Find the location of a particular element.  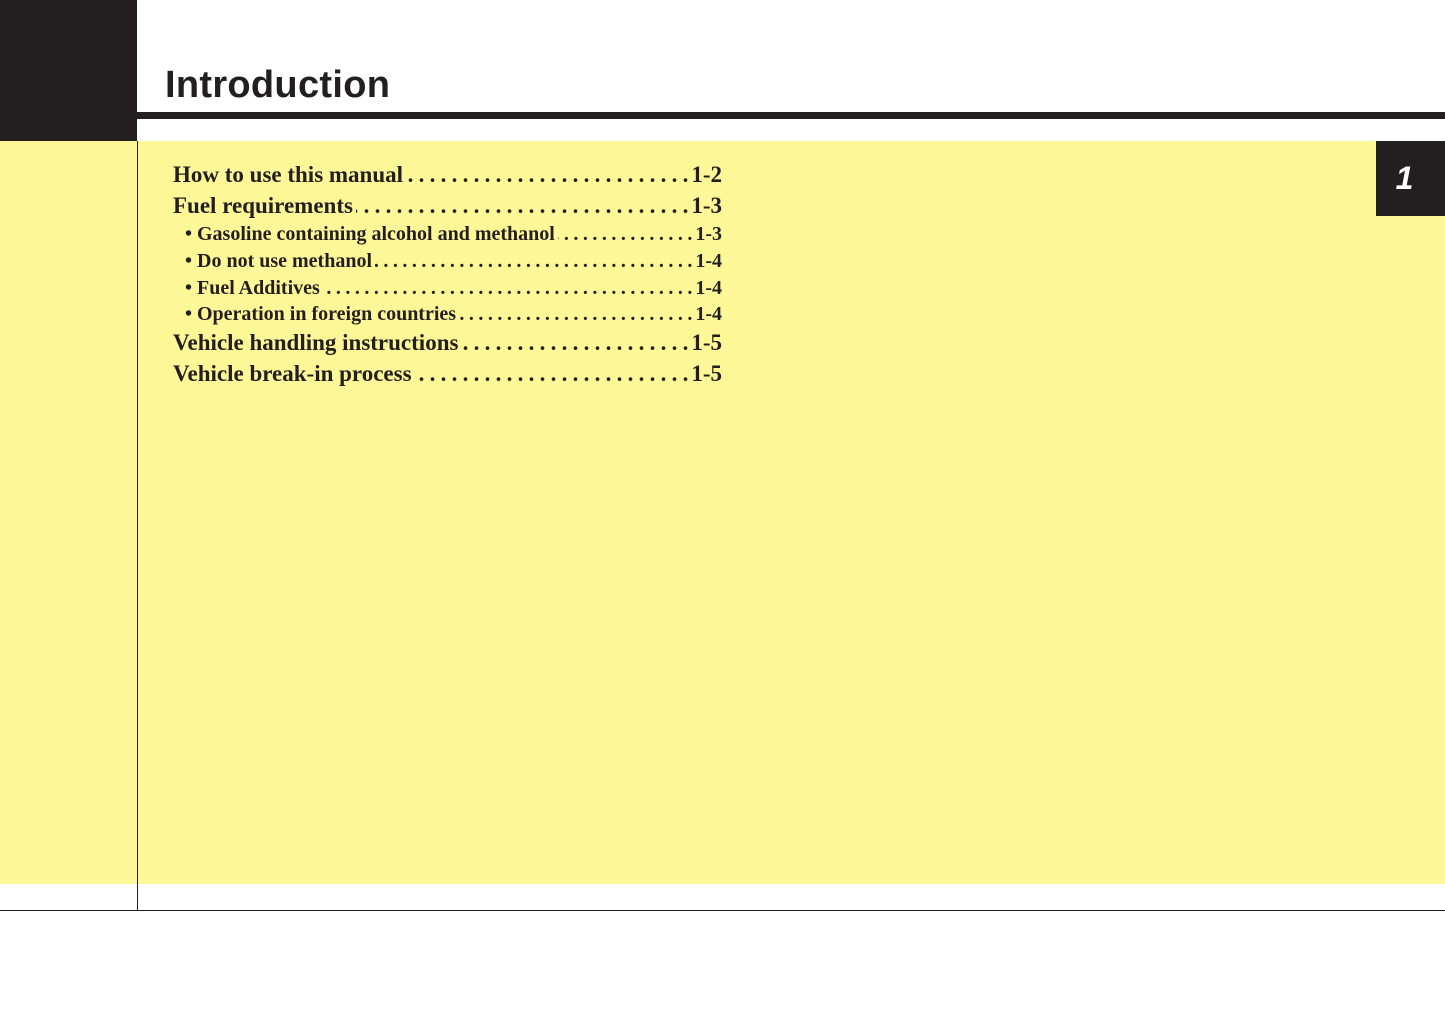

toc-entry: Vehicle break-in process 1-5 is located at coordinates (447, 376).